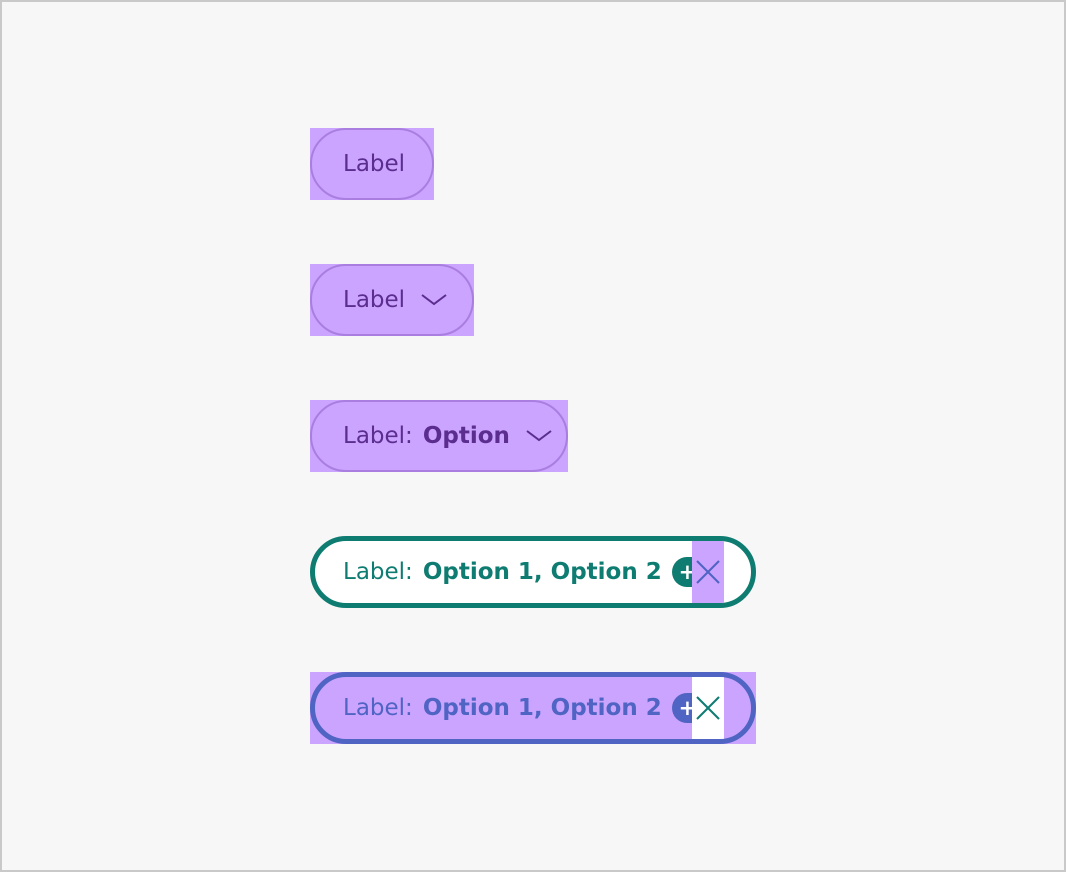 Image resolution: width=1066 pixels, height=872 pixels. I want to click on chip-basic: Label, so click(372, 164).